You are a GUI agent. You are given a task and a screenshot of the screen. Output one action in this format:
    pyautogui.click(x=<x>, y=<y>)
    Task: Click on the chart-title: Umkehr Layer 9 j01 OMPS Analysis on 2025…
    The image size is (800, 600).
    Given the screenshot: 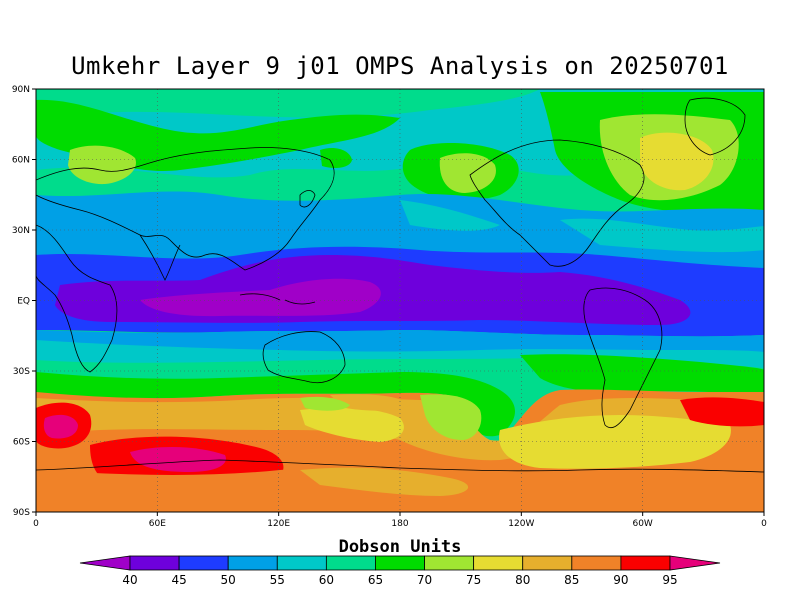 What is the action you would take?
    pyautogui.click(x=400, y=66)
    